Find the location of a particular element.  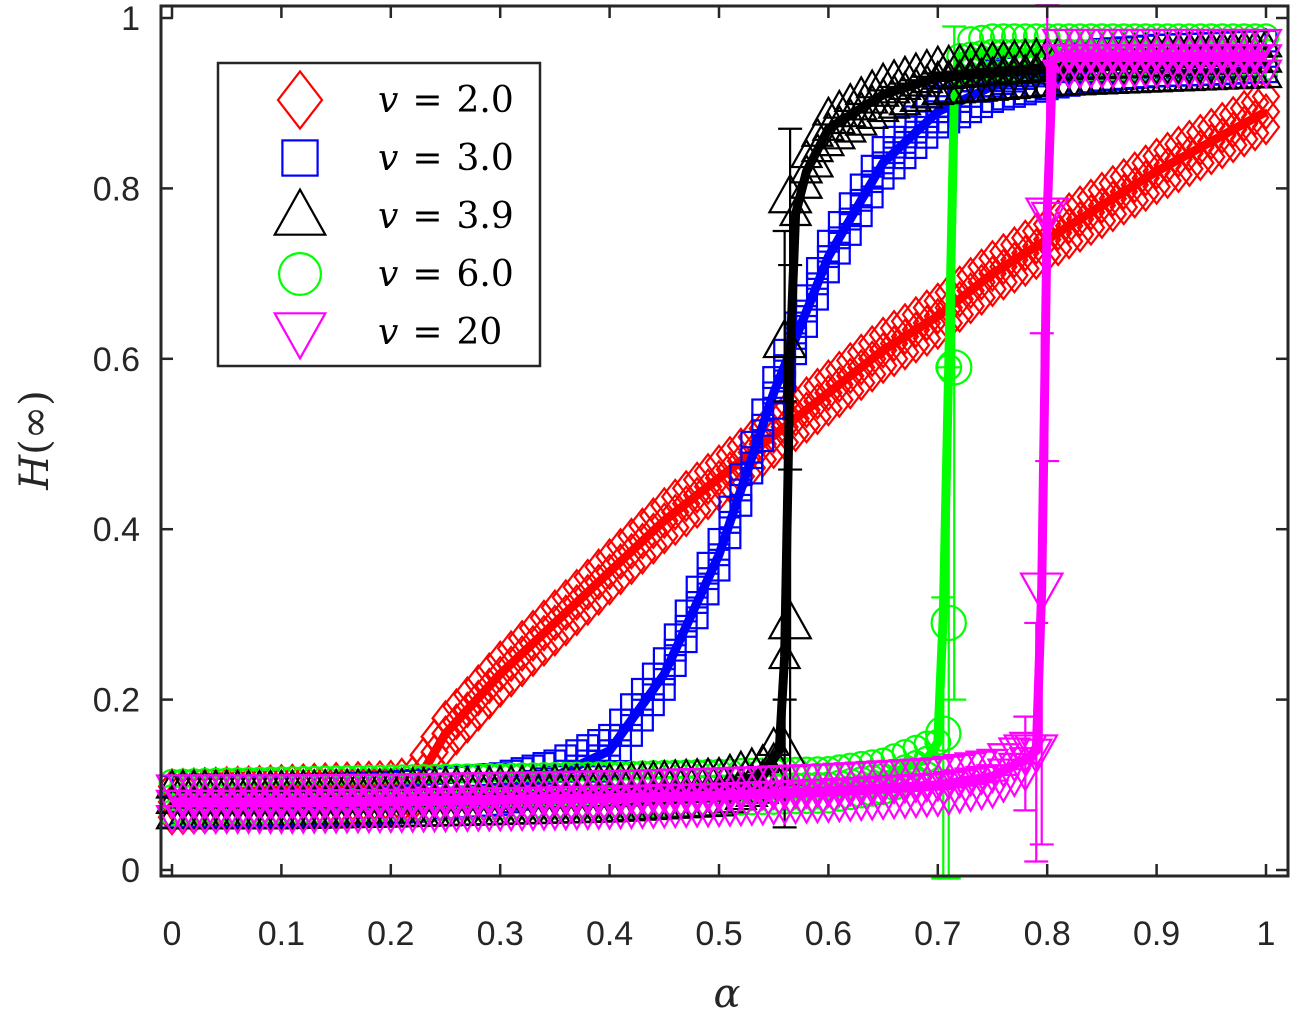

x-tick-label: 0.4 is located at coordinates (609, 934).